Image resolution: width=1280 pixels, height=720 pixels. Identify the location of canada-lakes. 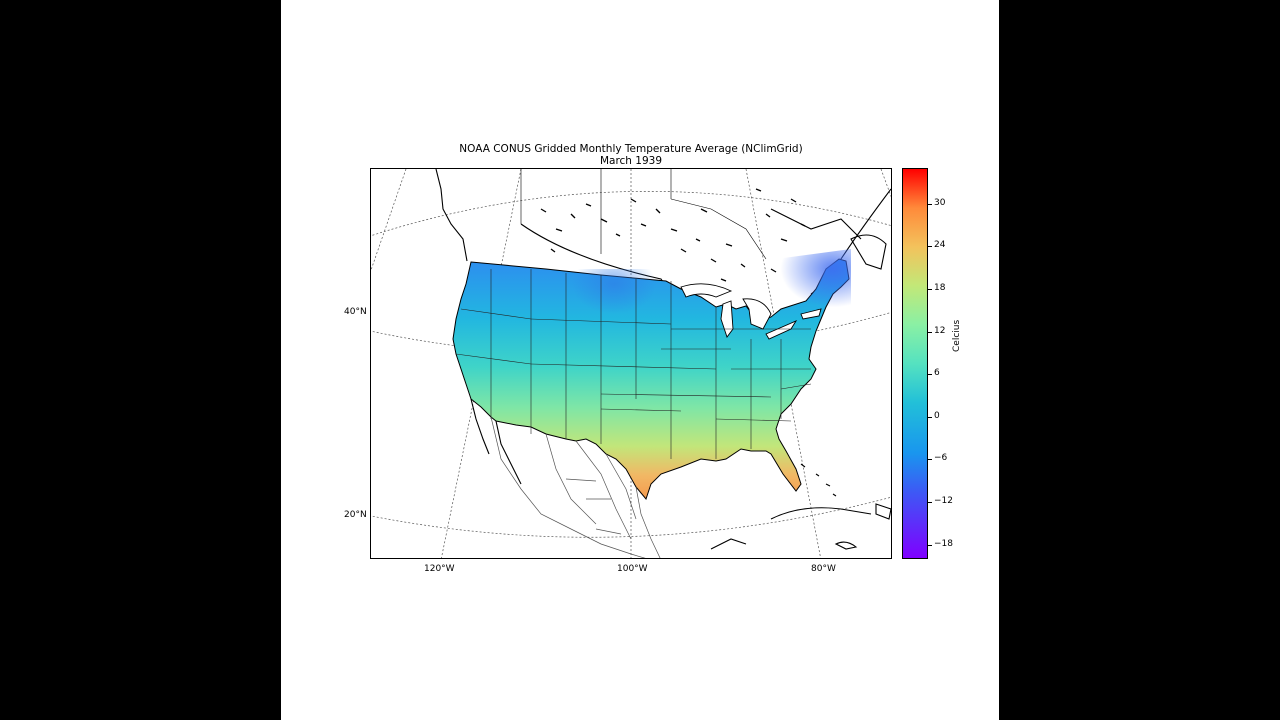
(673, 235).